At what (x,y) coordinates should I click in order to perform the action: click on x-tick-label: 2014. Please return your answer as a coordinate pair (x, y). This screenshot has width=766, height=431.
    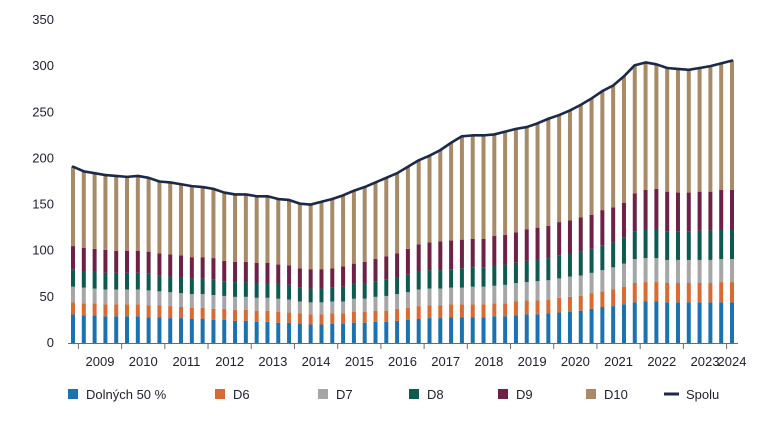
    Looking at the image, I should click on (316, 361).